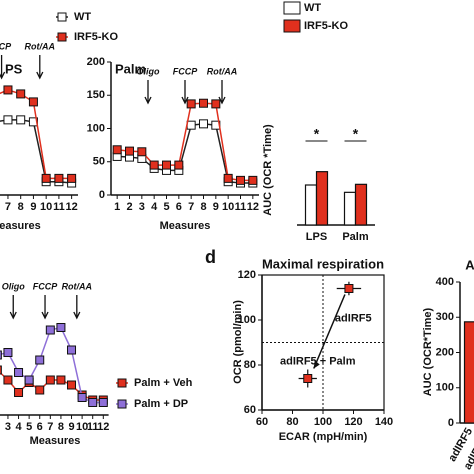 The image size is (474, 474). I want to click on legend-label: IRF5-KO, so click(96, 37).